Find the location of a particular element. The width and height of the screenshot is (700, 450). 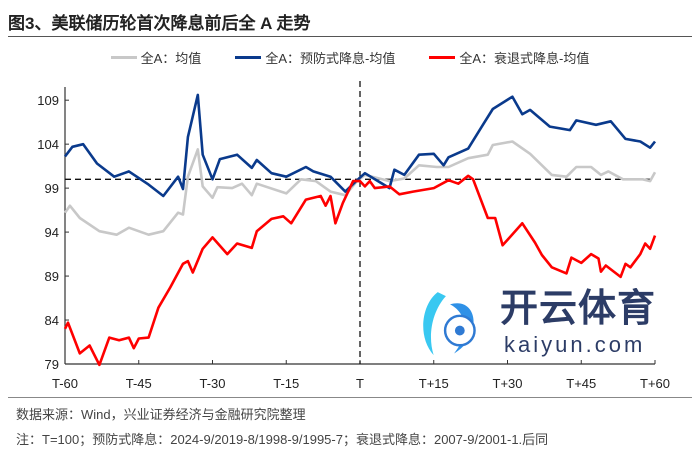

title-divider is located at coordinates (350, 36).